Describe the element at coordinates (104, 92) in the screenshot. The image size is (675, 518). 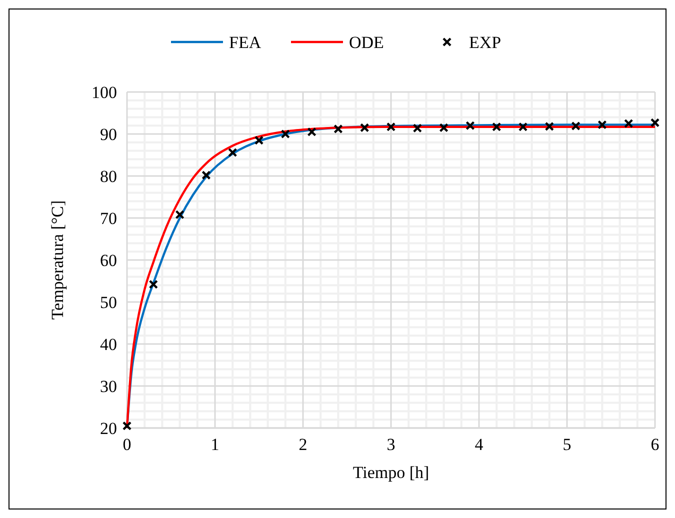
I see `y-tick-label: 100` at that location.